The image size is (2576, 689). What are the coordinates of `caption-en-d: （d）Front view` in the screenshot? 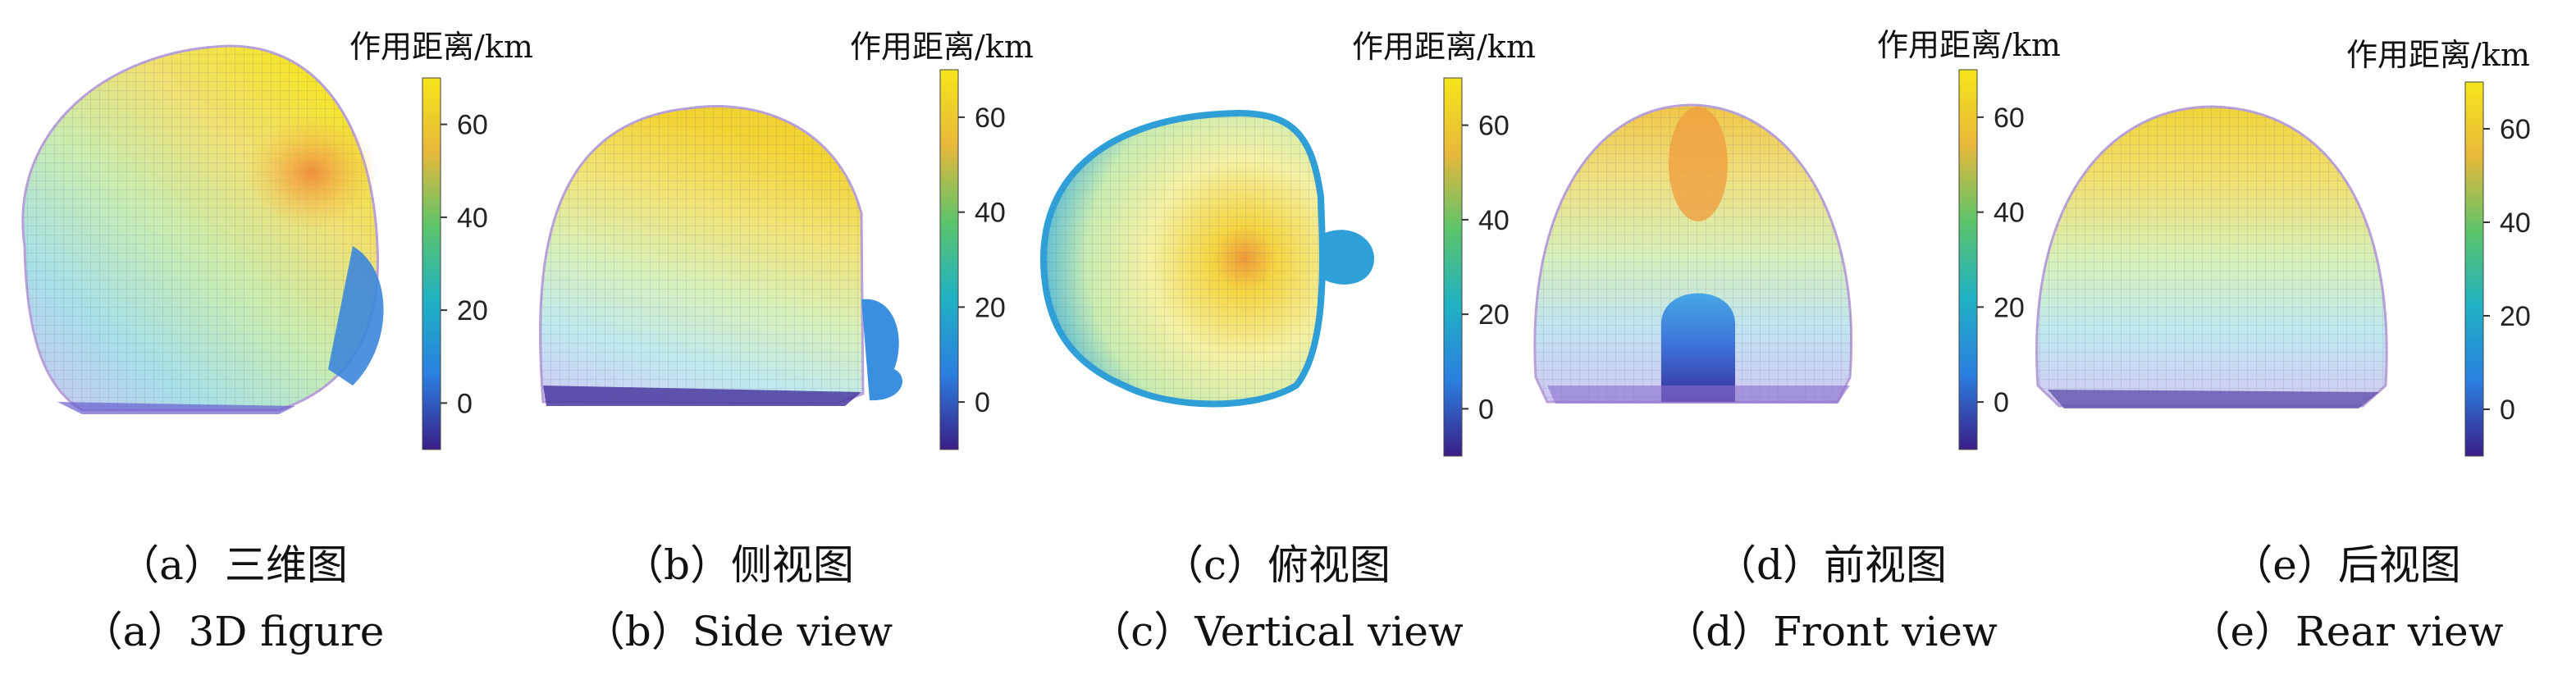 It's located at (1831, 631).